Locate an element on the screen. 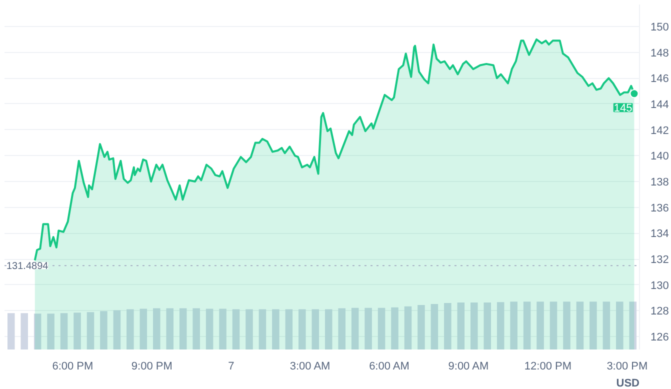 The width and height of the screenshot is (671, 389). y-tick-label: 148 is located at coordinates (659, 53).